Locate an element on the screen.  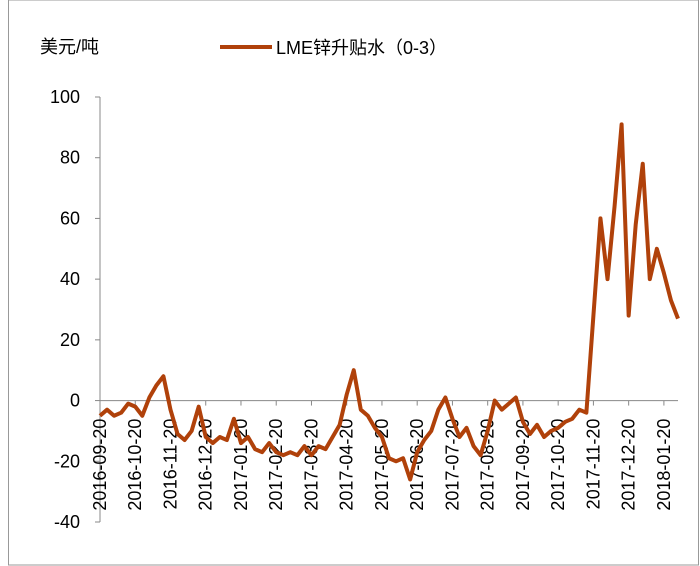
y-axis-unit: 美元/吨 is located at coordinates (69, 47).